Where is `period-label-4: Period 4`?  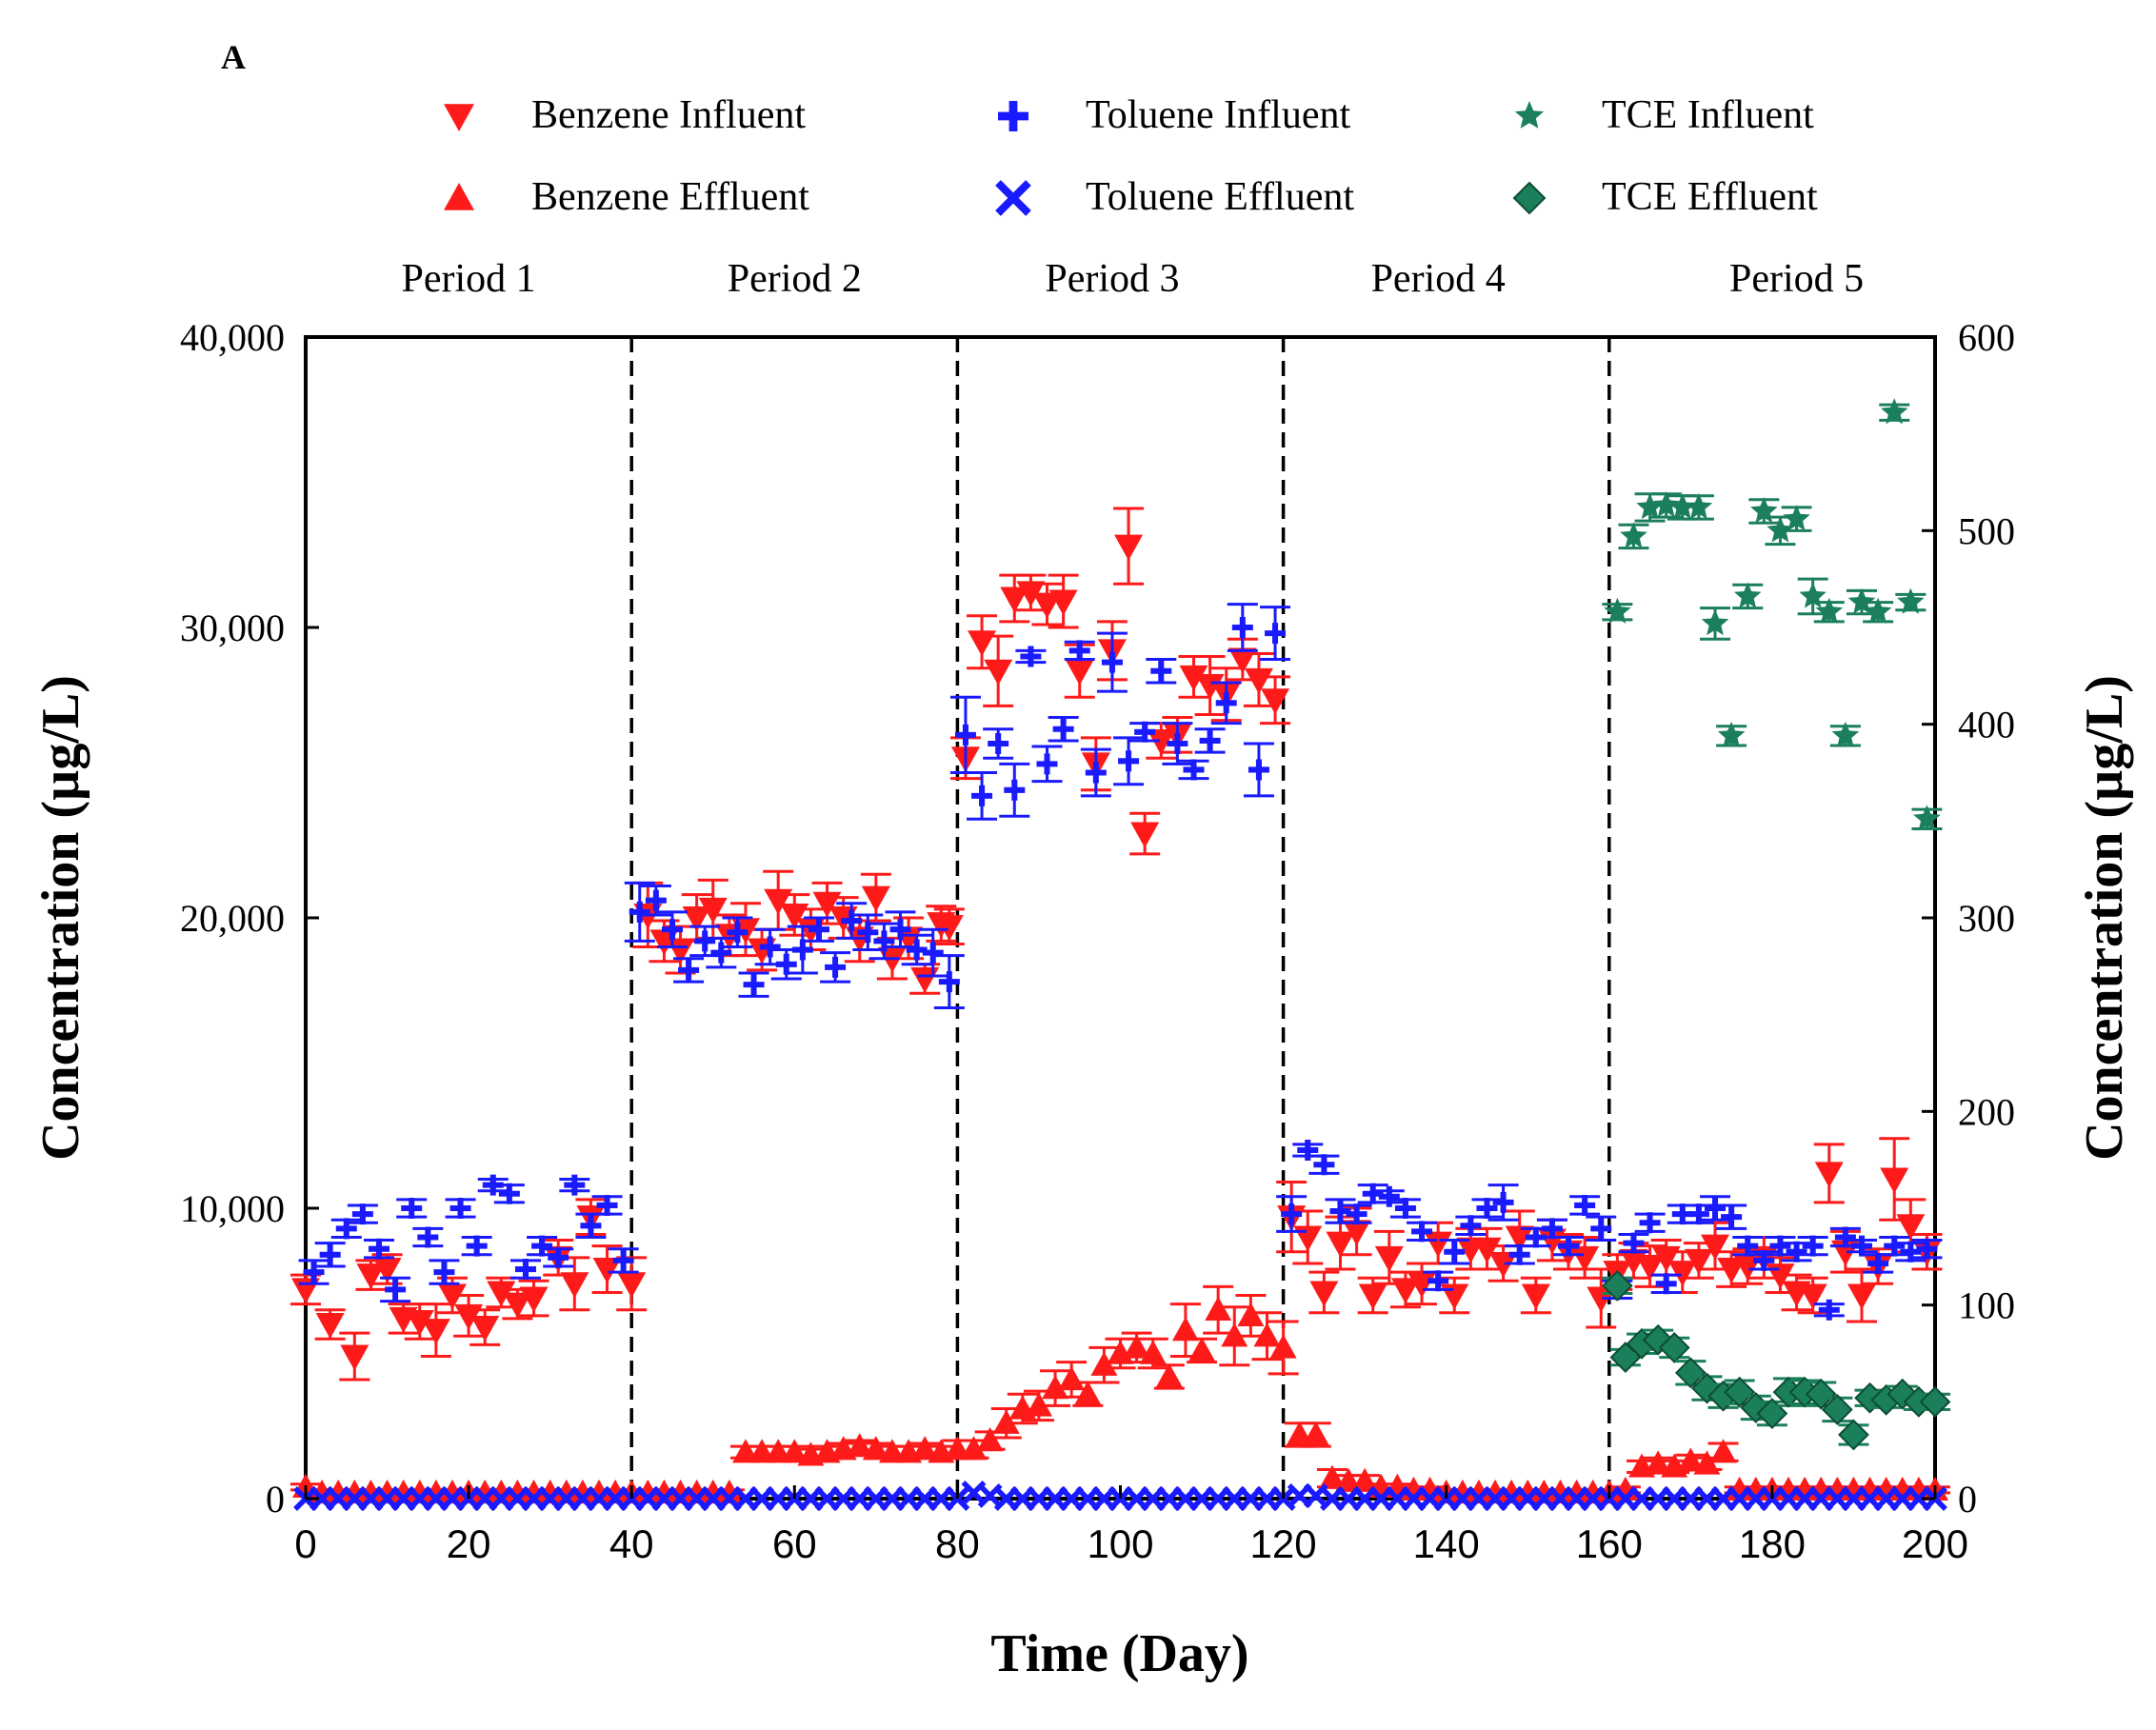 period-label-4: Period 4 is located at coordinates (1439, 279).